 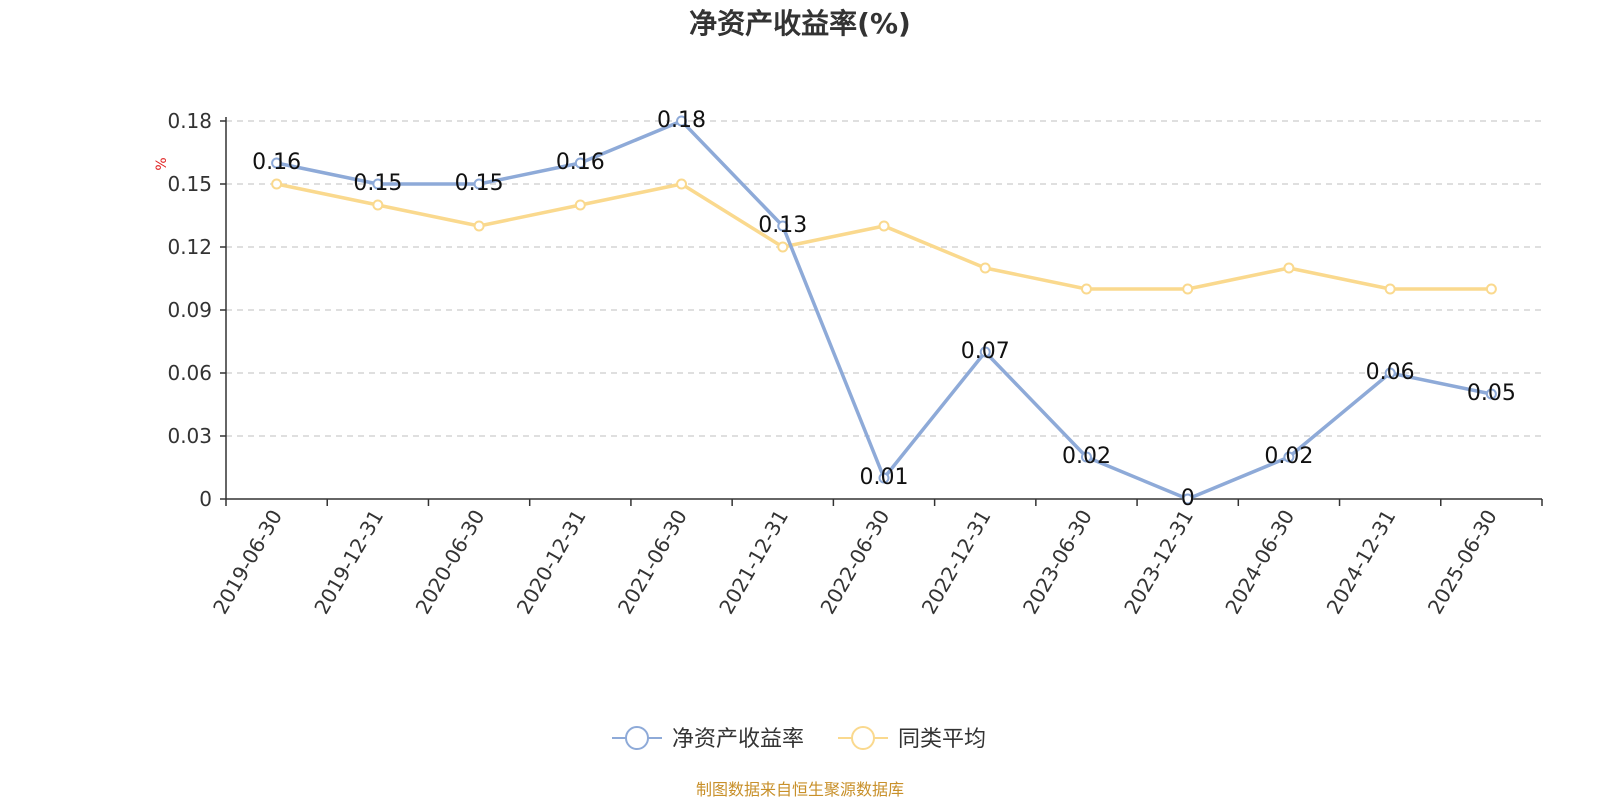 I want to click on legend: 净资产收益率 同类平均, so click(x=799, y=739).